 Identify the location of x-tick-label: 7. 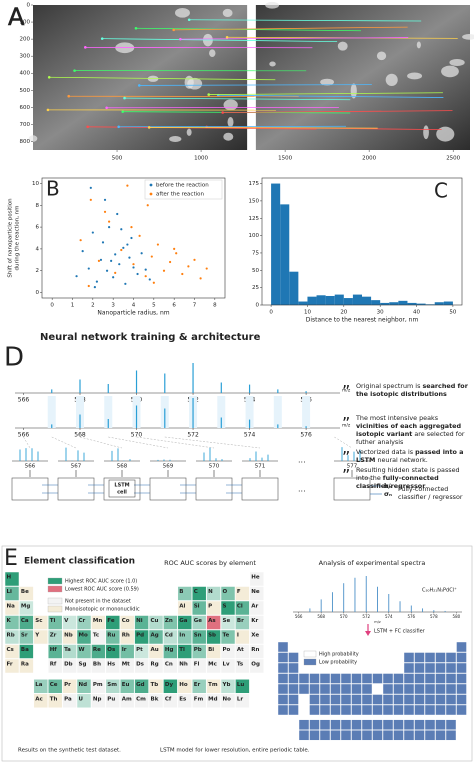
(195, 306).